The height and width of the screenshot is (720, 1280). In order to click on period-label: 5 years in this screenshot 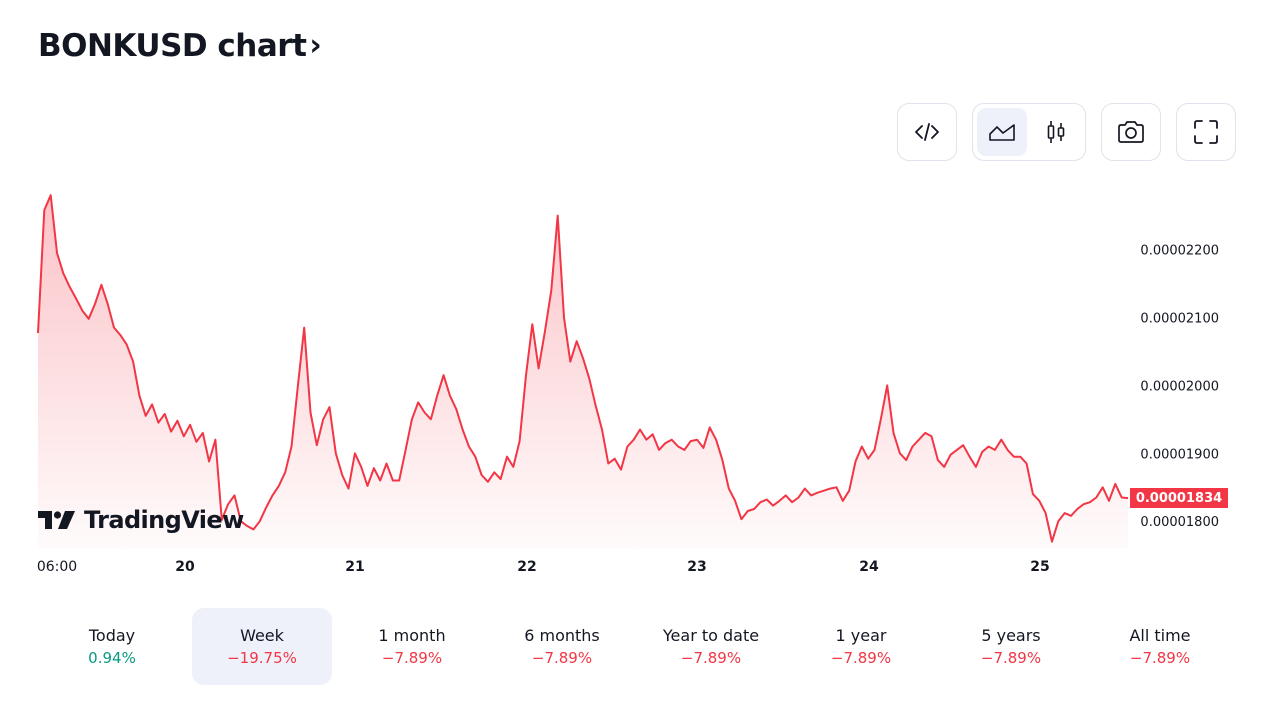, I will do `click(1011, 635)`.